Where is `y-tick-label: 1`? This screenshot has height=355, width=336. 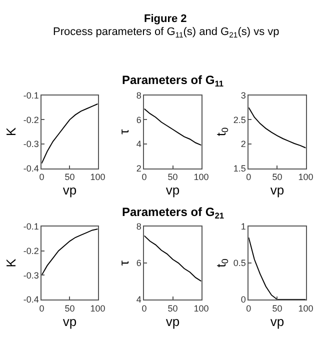
y-tick-label: 1 is located at coordinates (243, 227).